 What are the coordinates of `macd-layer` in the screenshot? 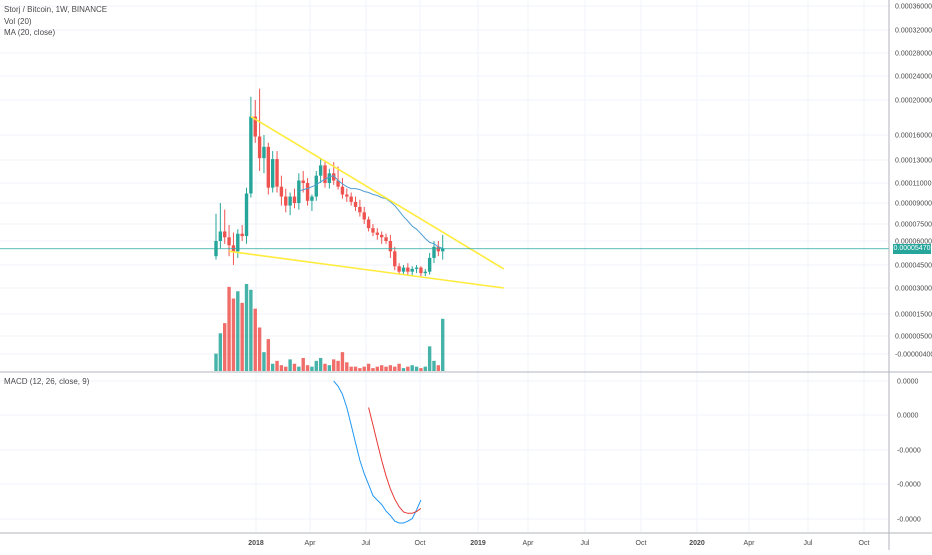 It's located at (377, 452).